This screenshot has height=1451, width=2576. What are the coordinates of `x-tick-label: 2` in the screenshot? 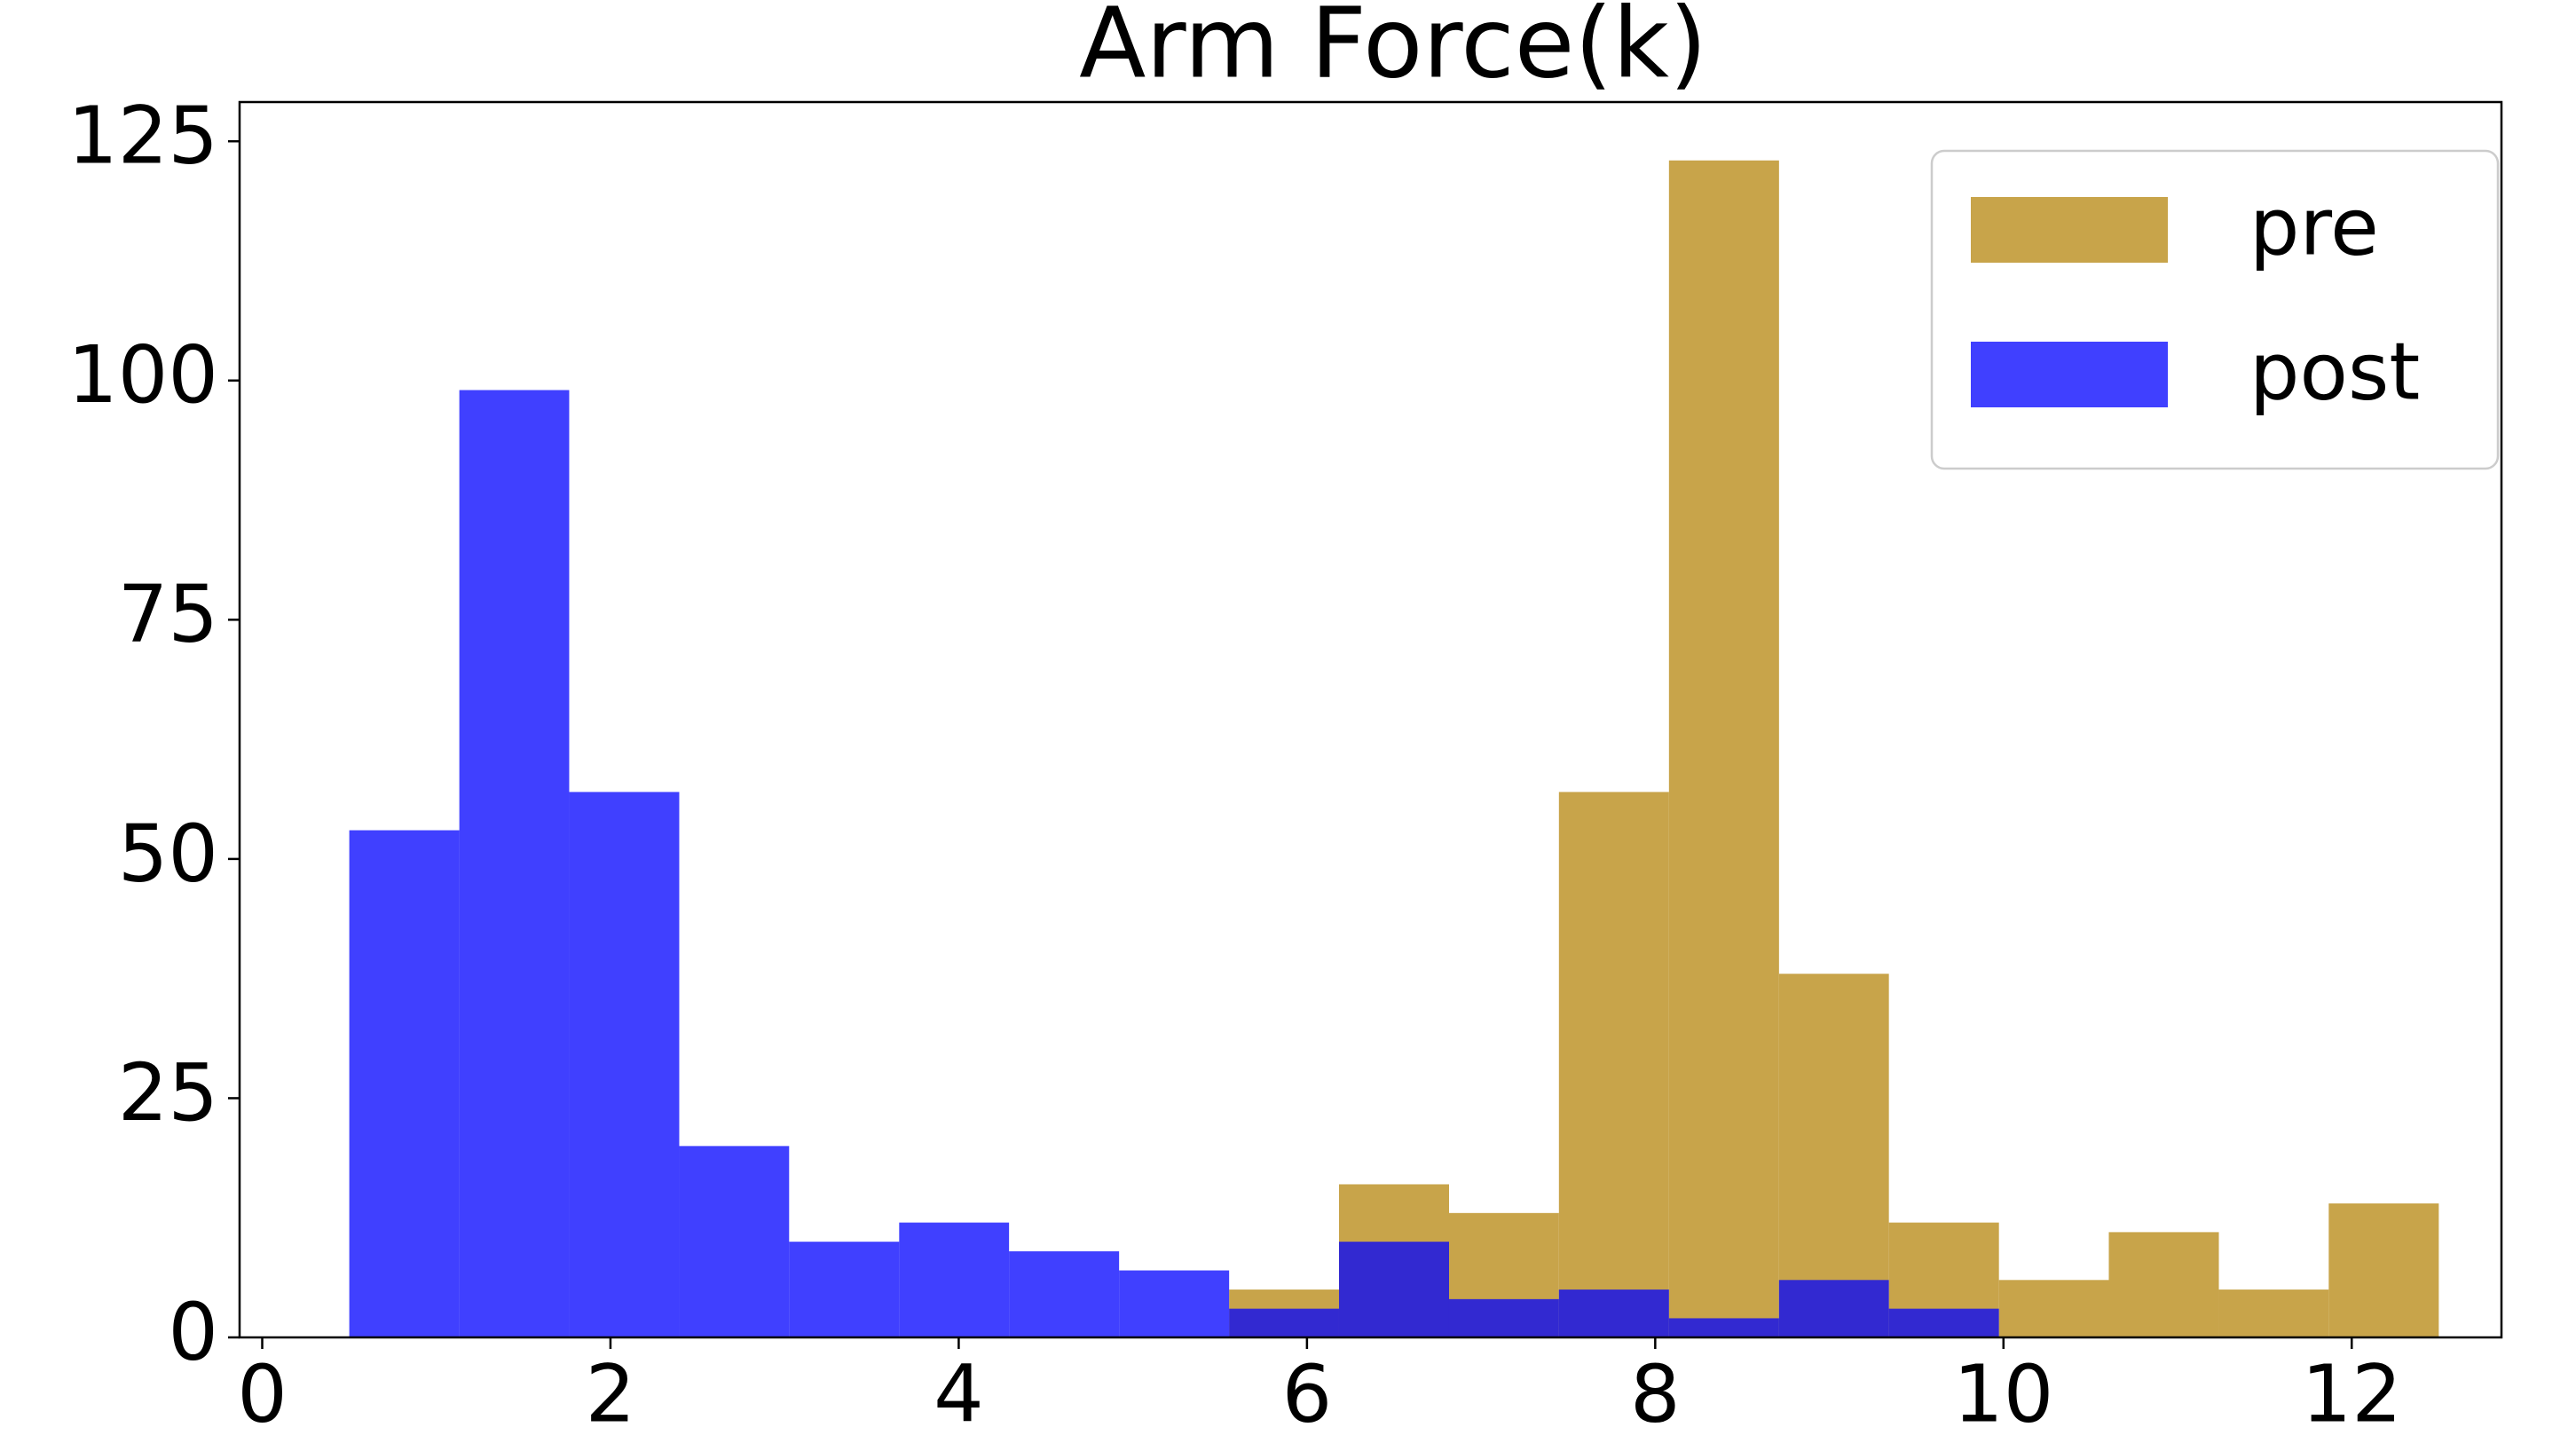 It's located at (611, 1393).